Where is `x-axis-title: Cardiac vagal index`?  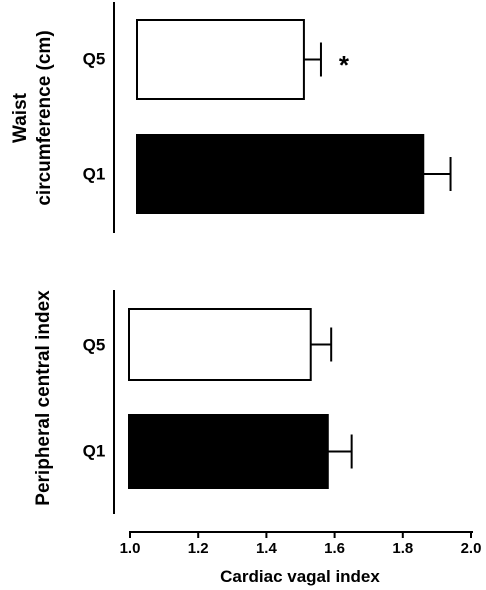 x-axis-title: Cardiac vagal index is located at coordinates (300, 576).